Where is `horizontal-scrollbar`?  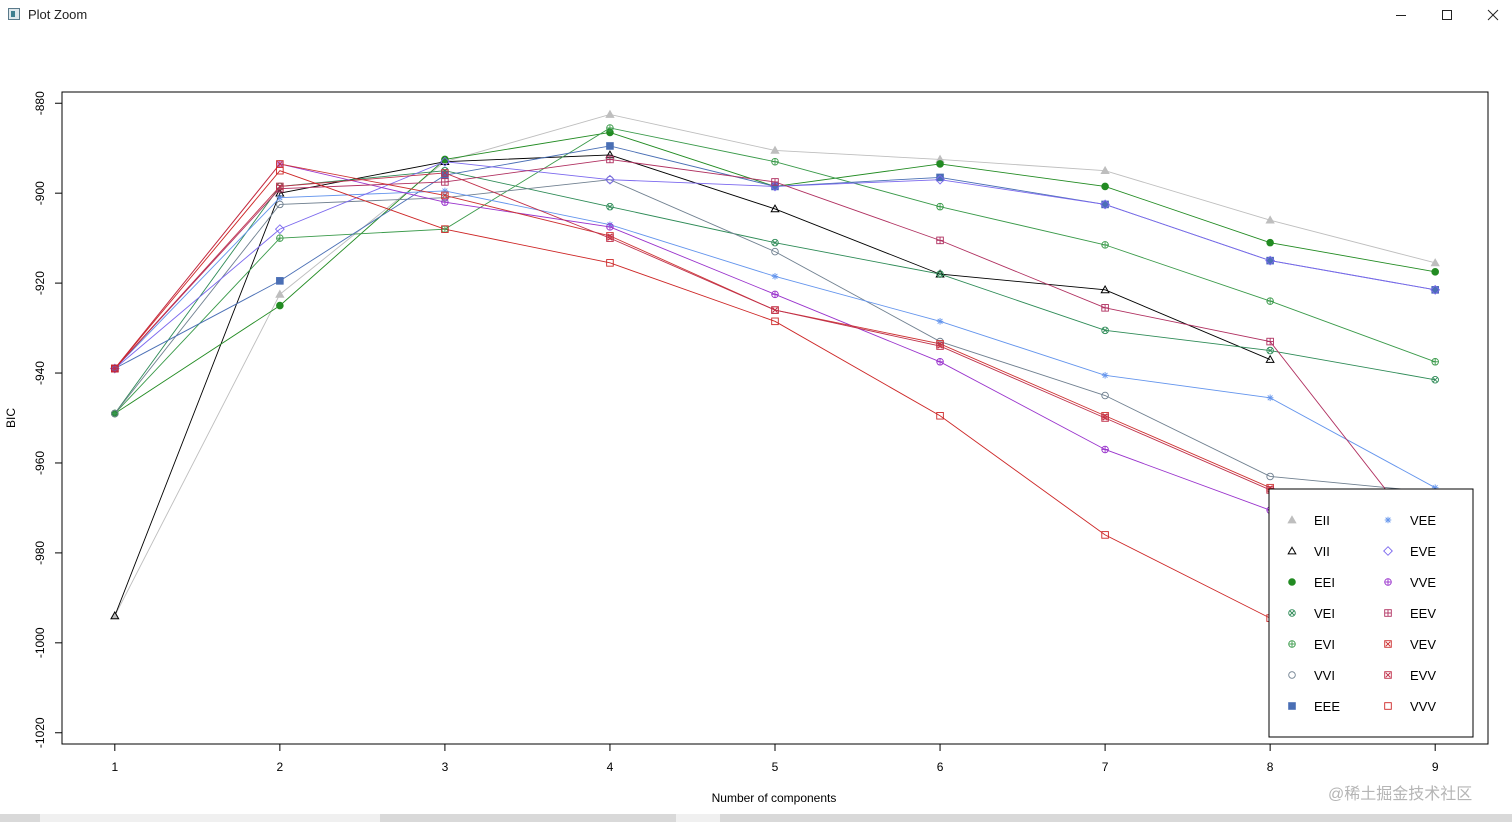
horizontal-scrollbar is located at coordinates (756, 818).